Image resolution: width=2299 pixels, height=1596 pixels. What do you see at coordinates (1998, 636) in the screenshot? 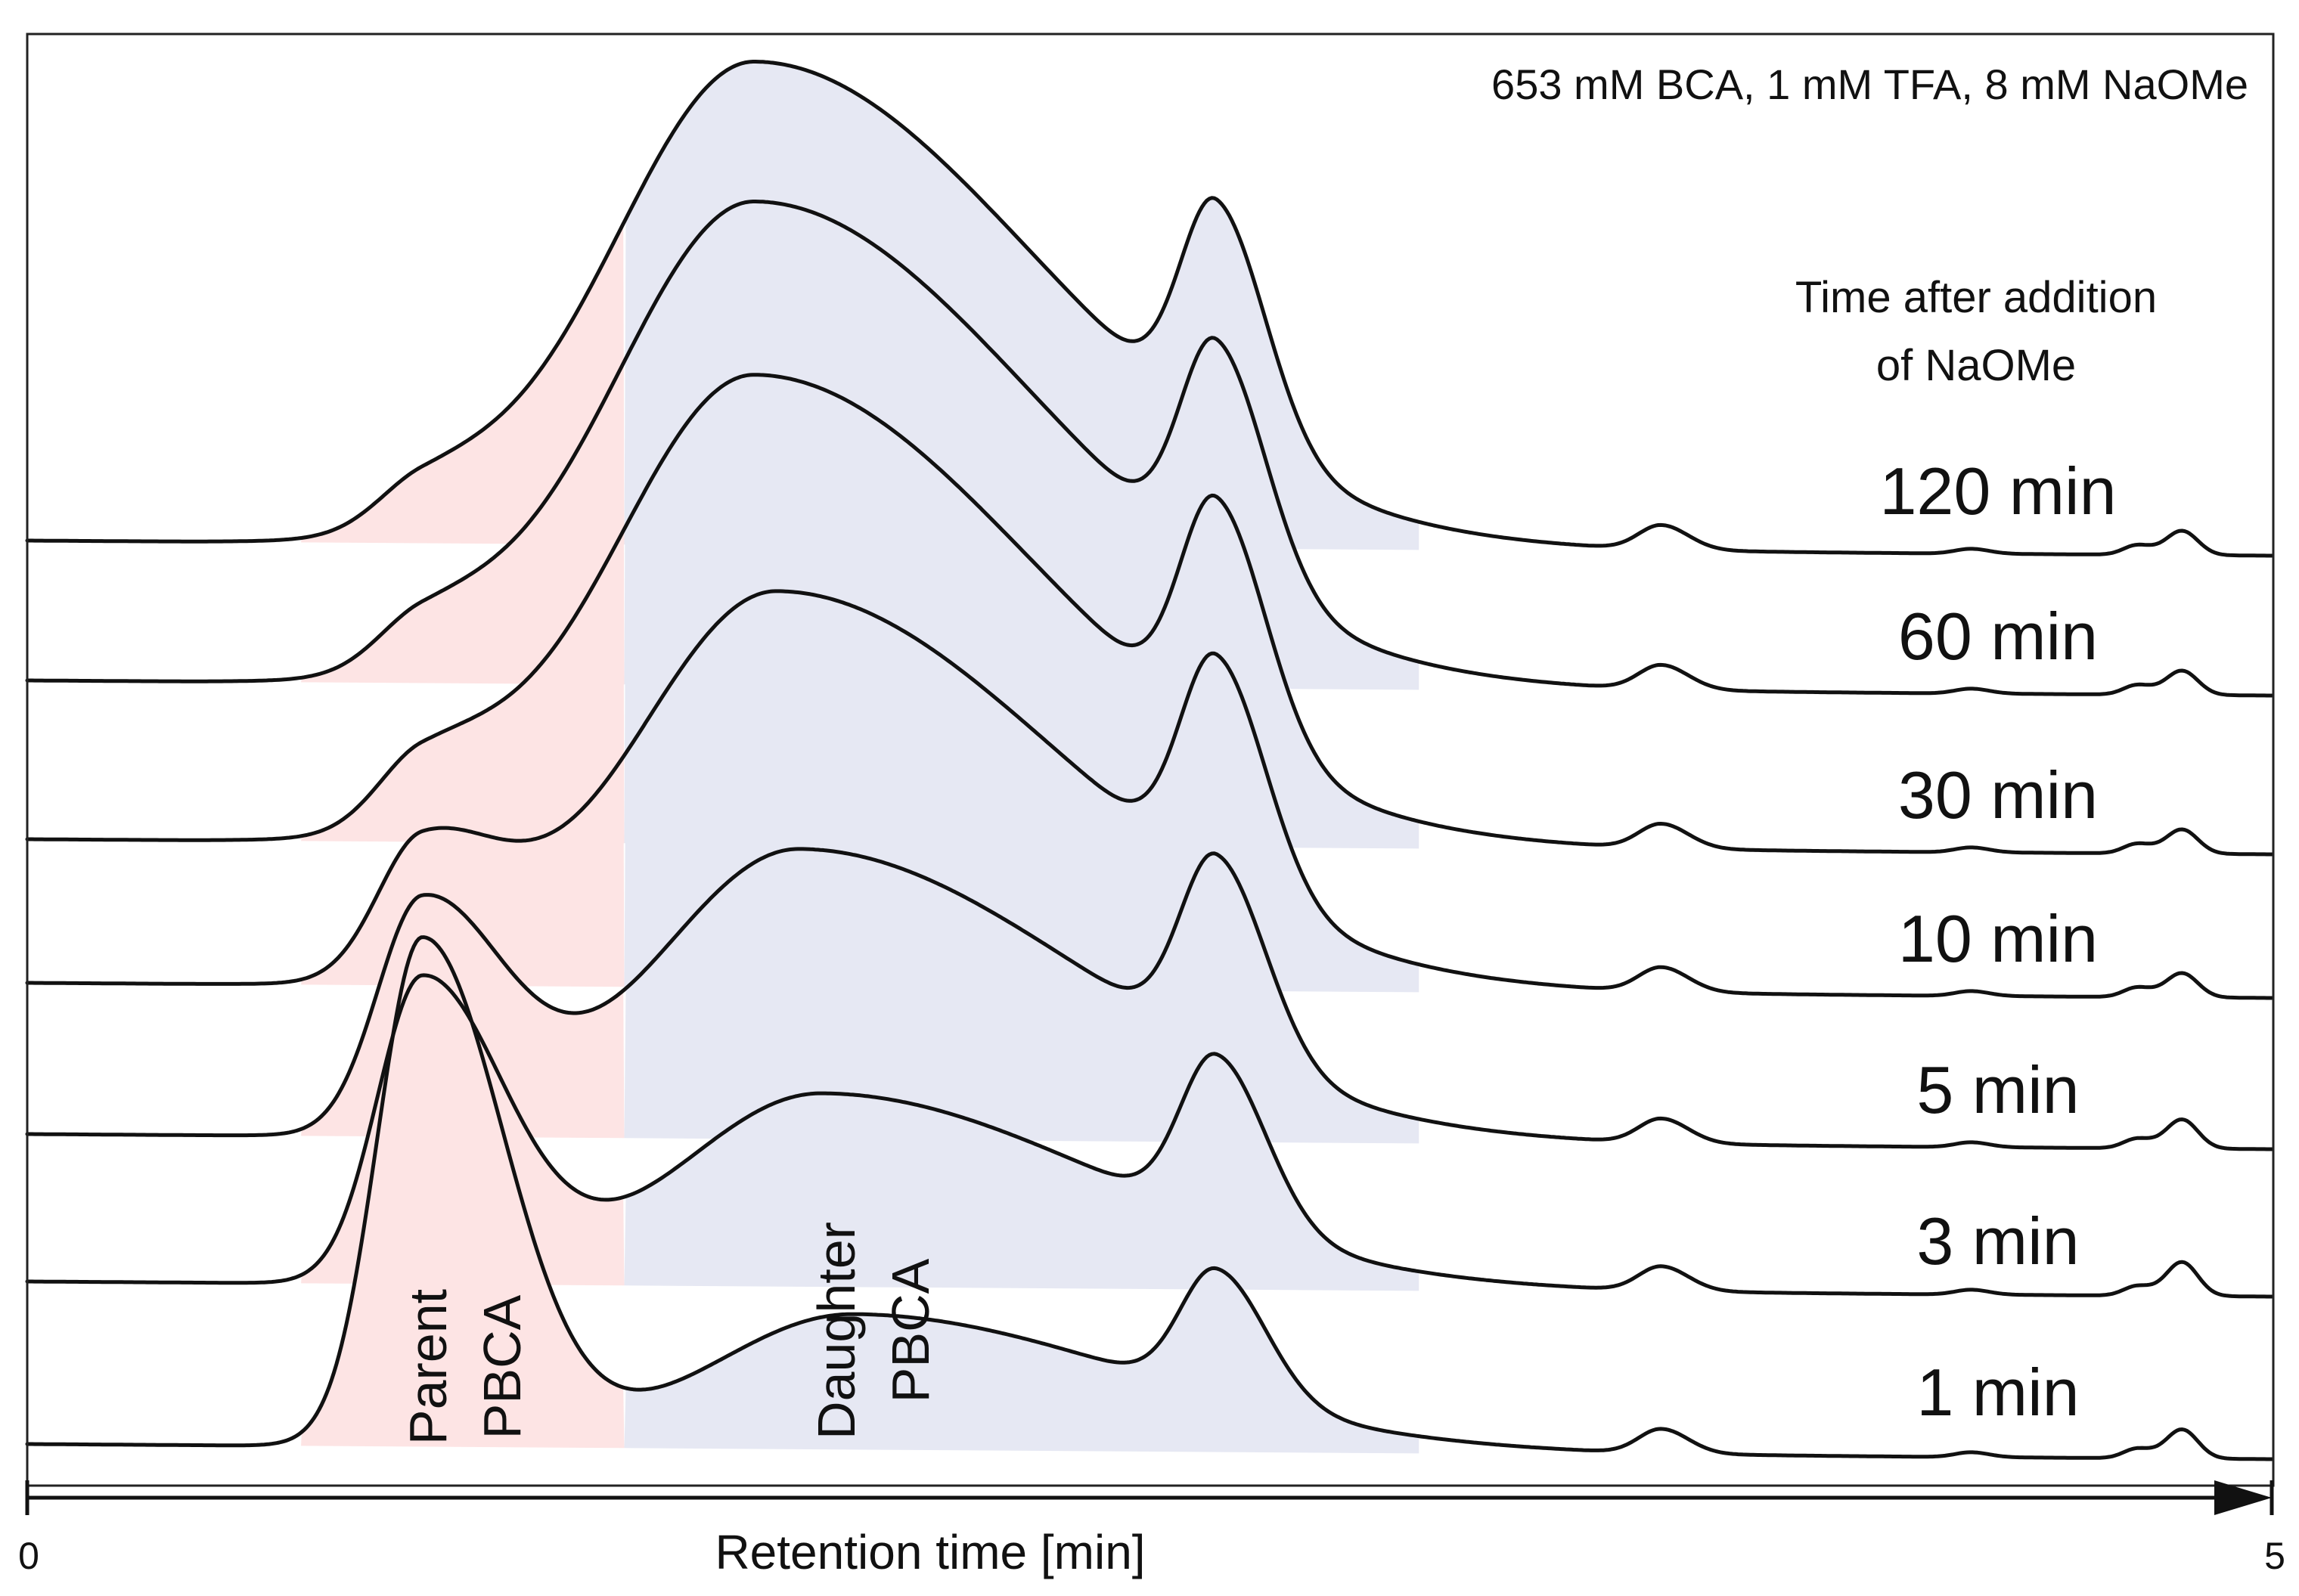
I see `trace-label-60-min: 60 min` at bounding box center [1998, 636].